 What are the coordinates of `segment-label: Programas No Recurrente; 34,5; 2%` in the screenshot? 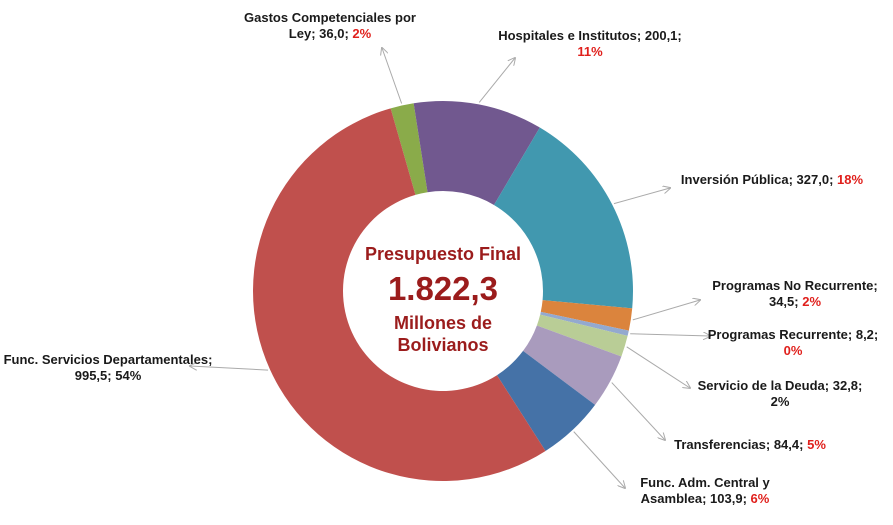 It's located at (795, 294).